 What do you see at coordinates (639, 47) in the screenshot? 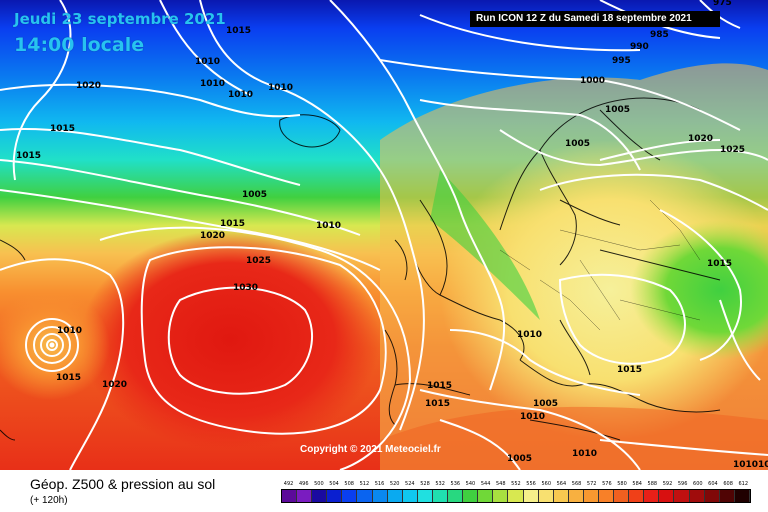
I see `isobar-label: 990` at bounding box center [639, 47].